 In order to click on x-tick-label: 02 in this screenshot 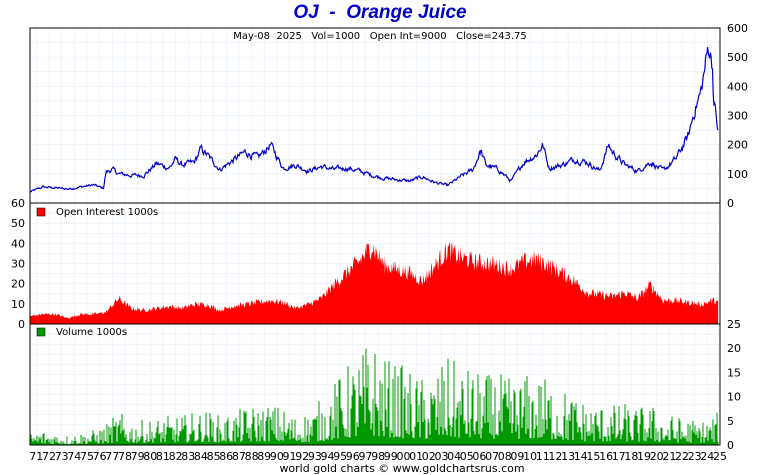, I will do `click(429, 456)`.